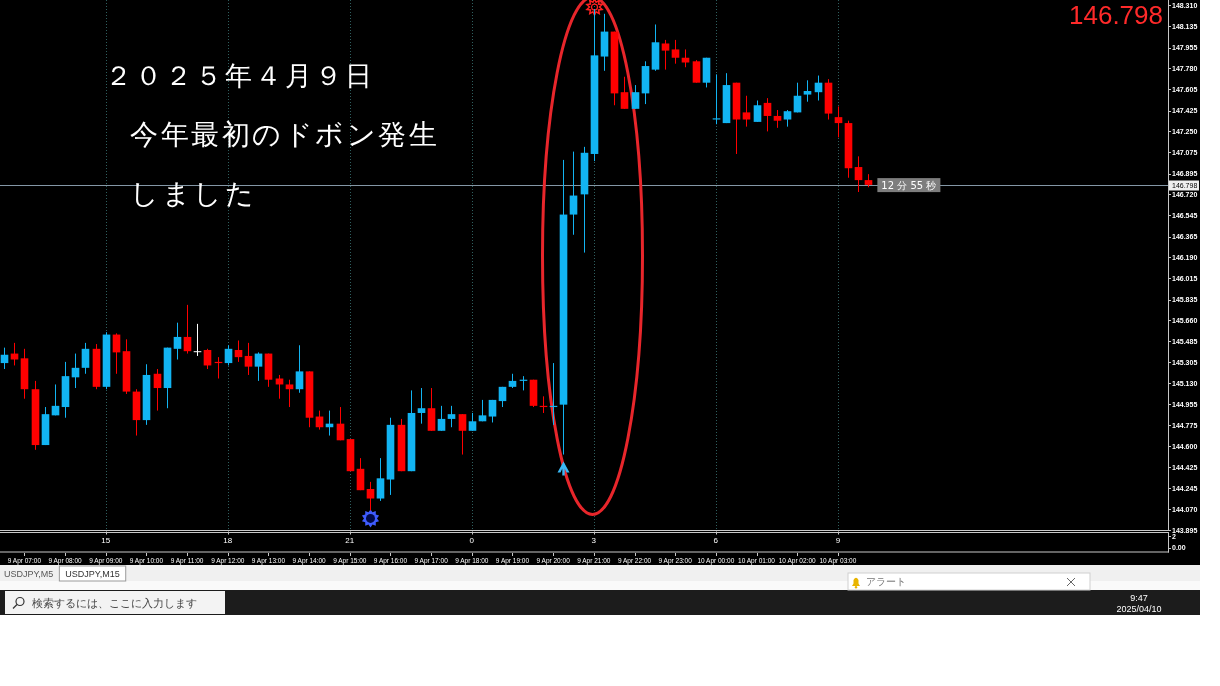 The image size is (1220, 686). I want to click on title: ２０２５年４月９日, so click(240, 75).